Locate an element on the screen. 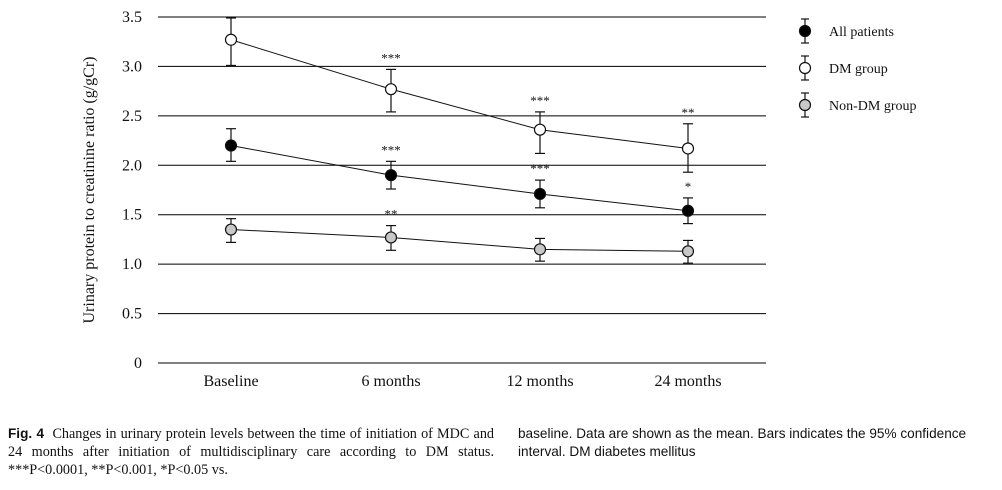  legend-label: Non-DM group is located at coordinates (873, 106).